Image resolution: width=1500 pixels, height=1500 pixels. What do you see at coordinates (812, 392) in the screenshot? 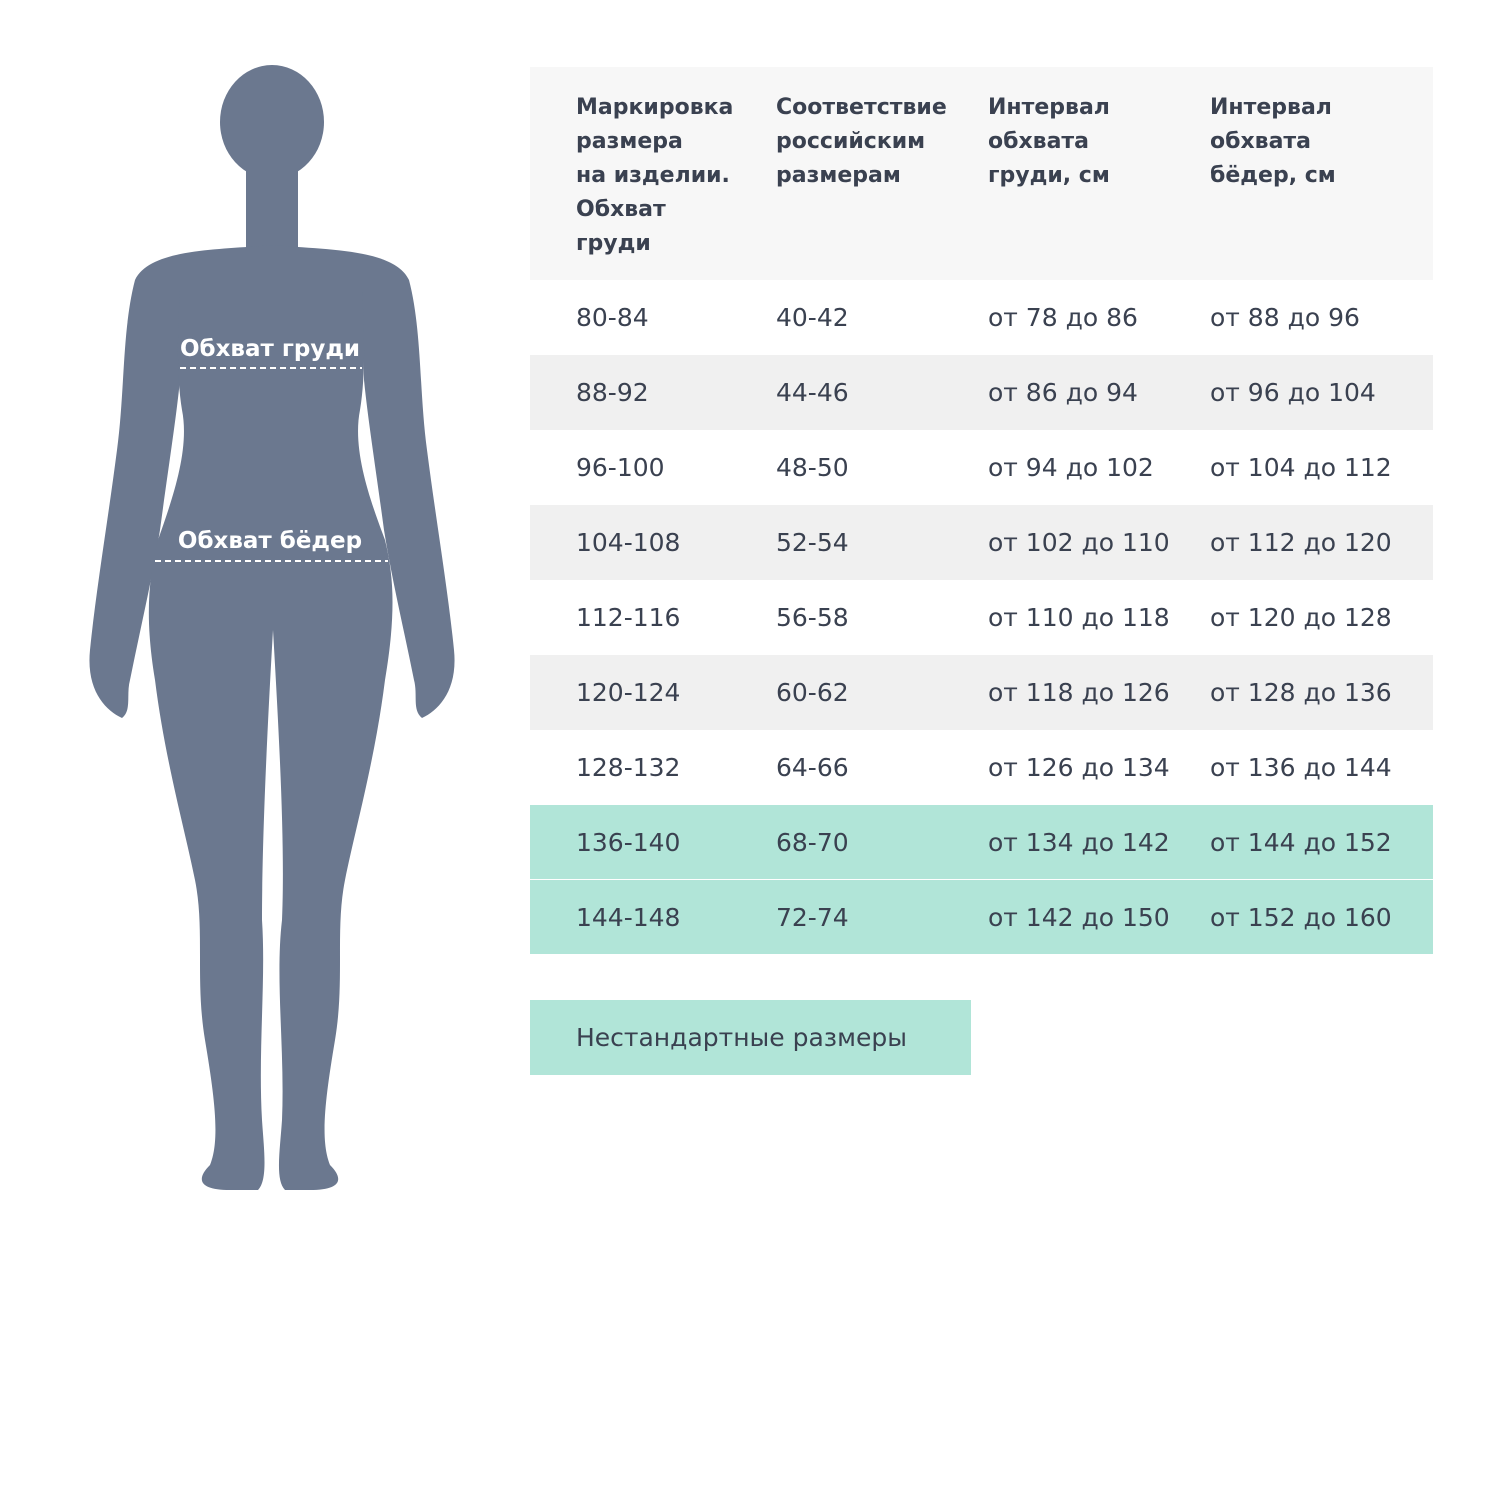
I see `table-cell: 44-46` at bounding box center [812, 392].